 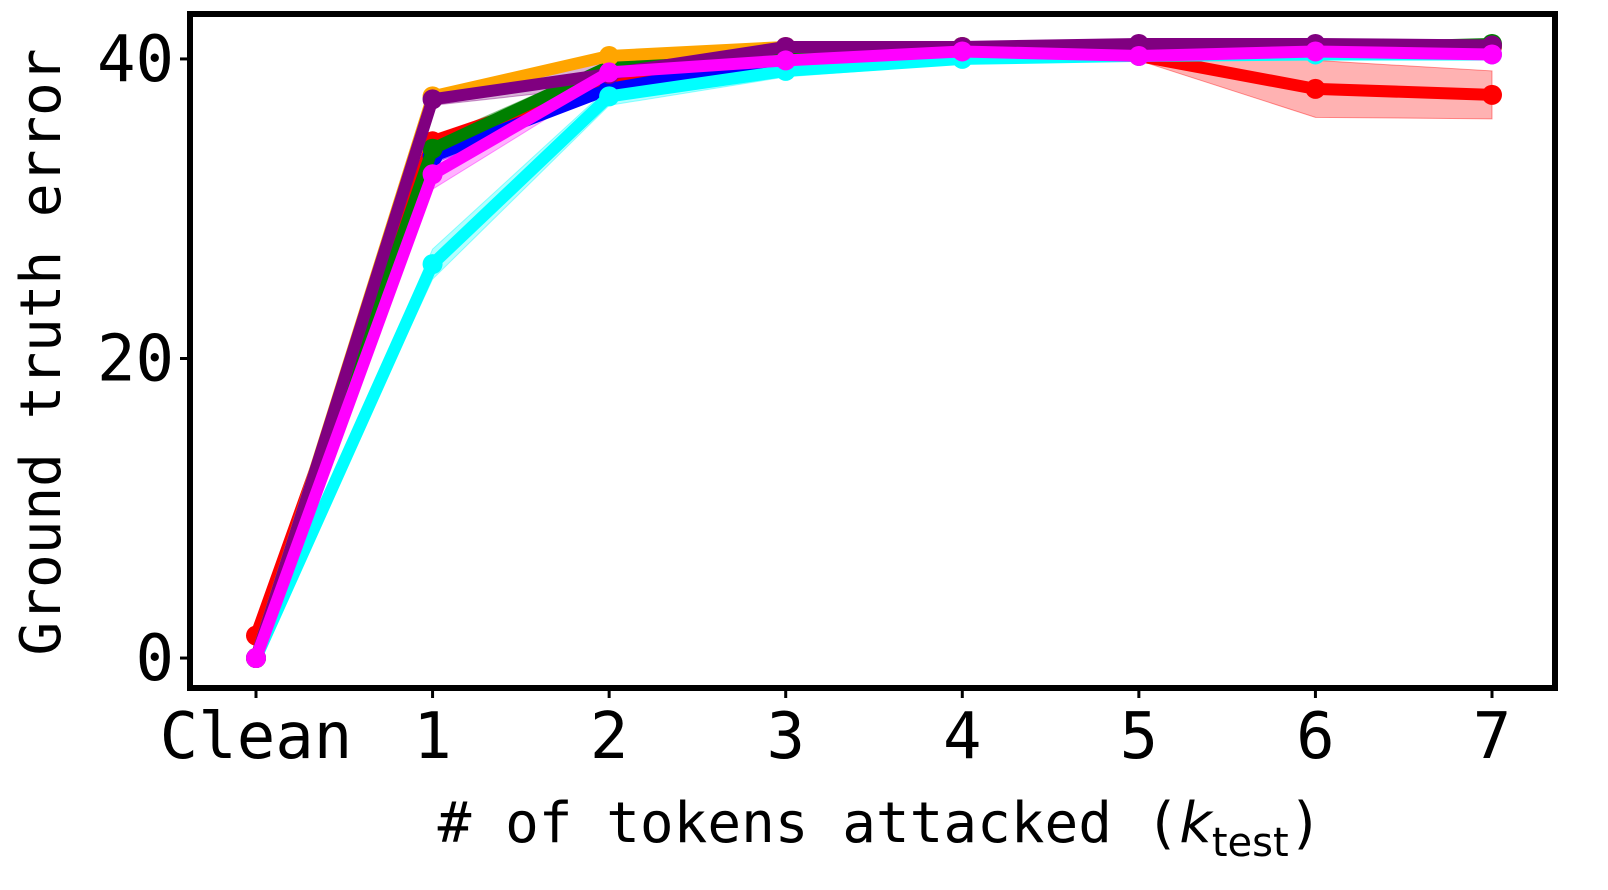 I want to click on x-axis-label: # of tokens attacked (ktest), so click(x=880, y=828).